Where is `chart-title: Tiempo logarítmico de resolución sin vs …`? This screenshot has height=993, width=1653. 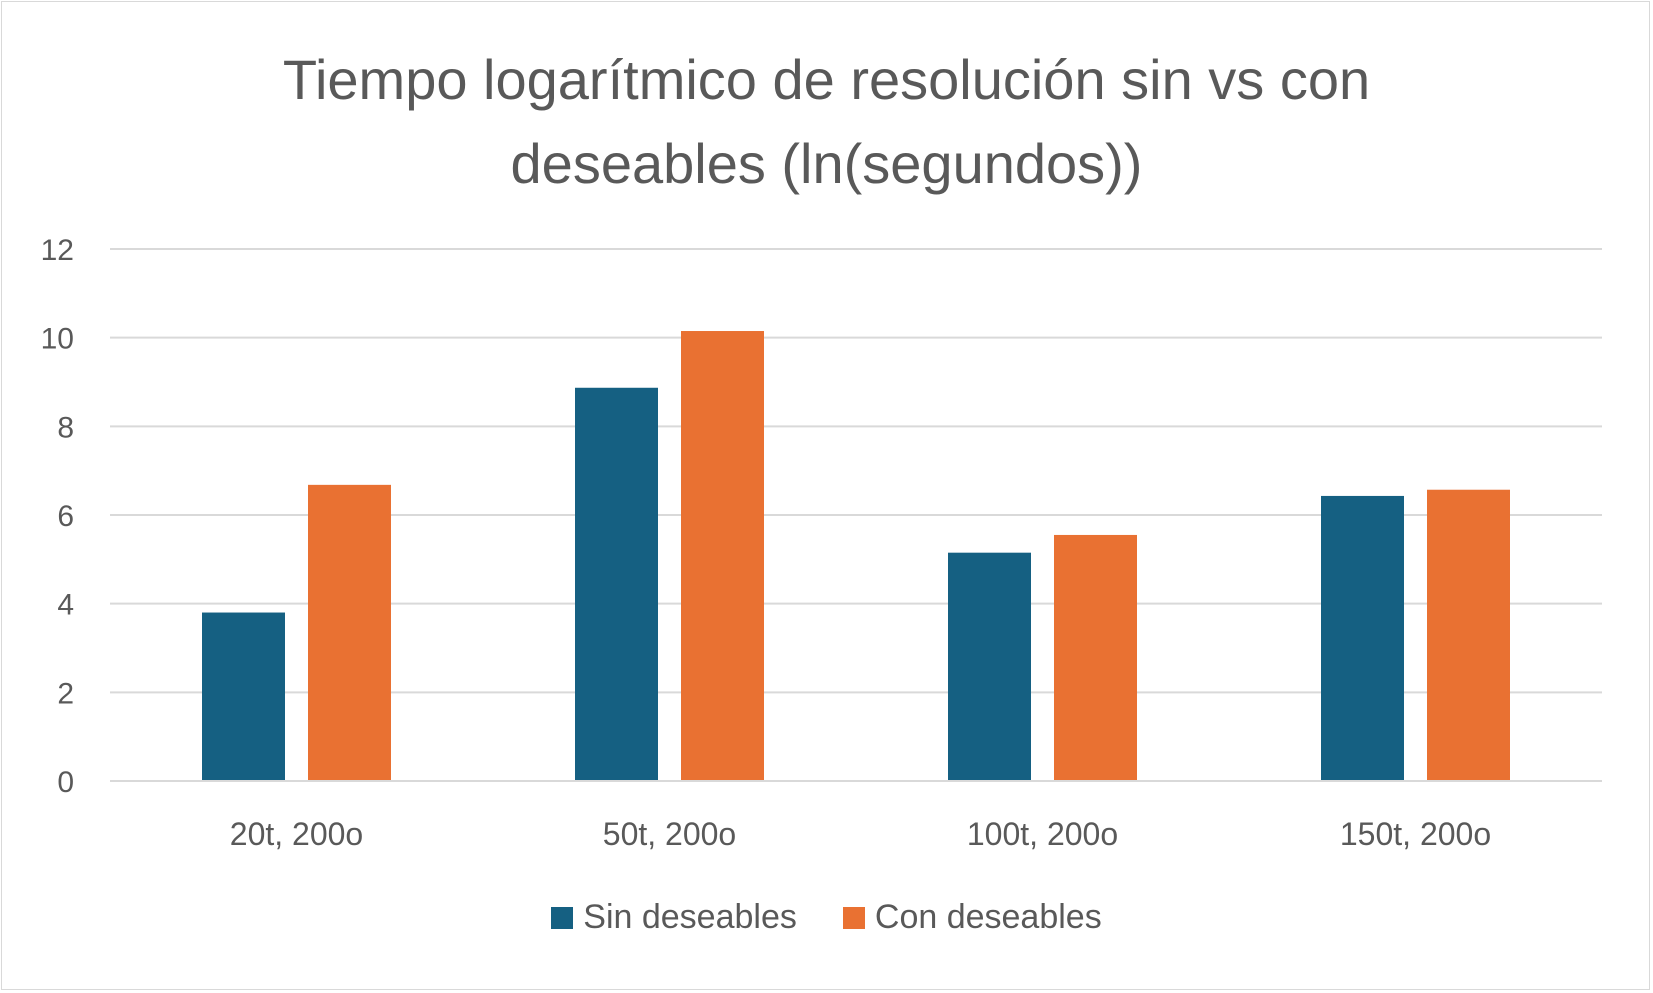
chart-title: Tiempo logarítmico de resolución sin vs … is located at coordinates (826, 121).